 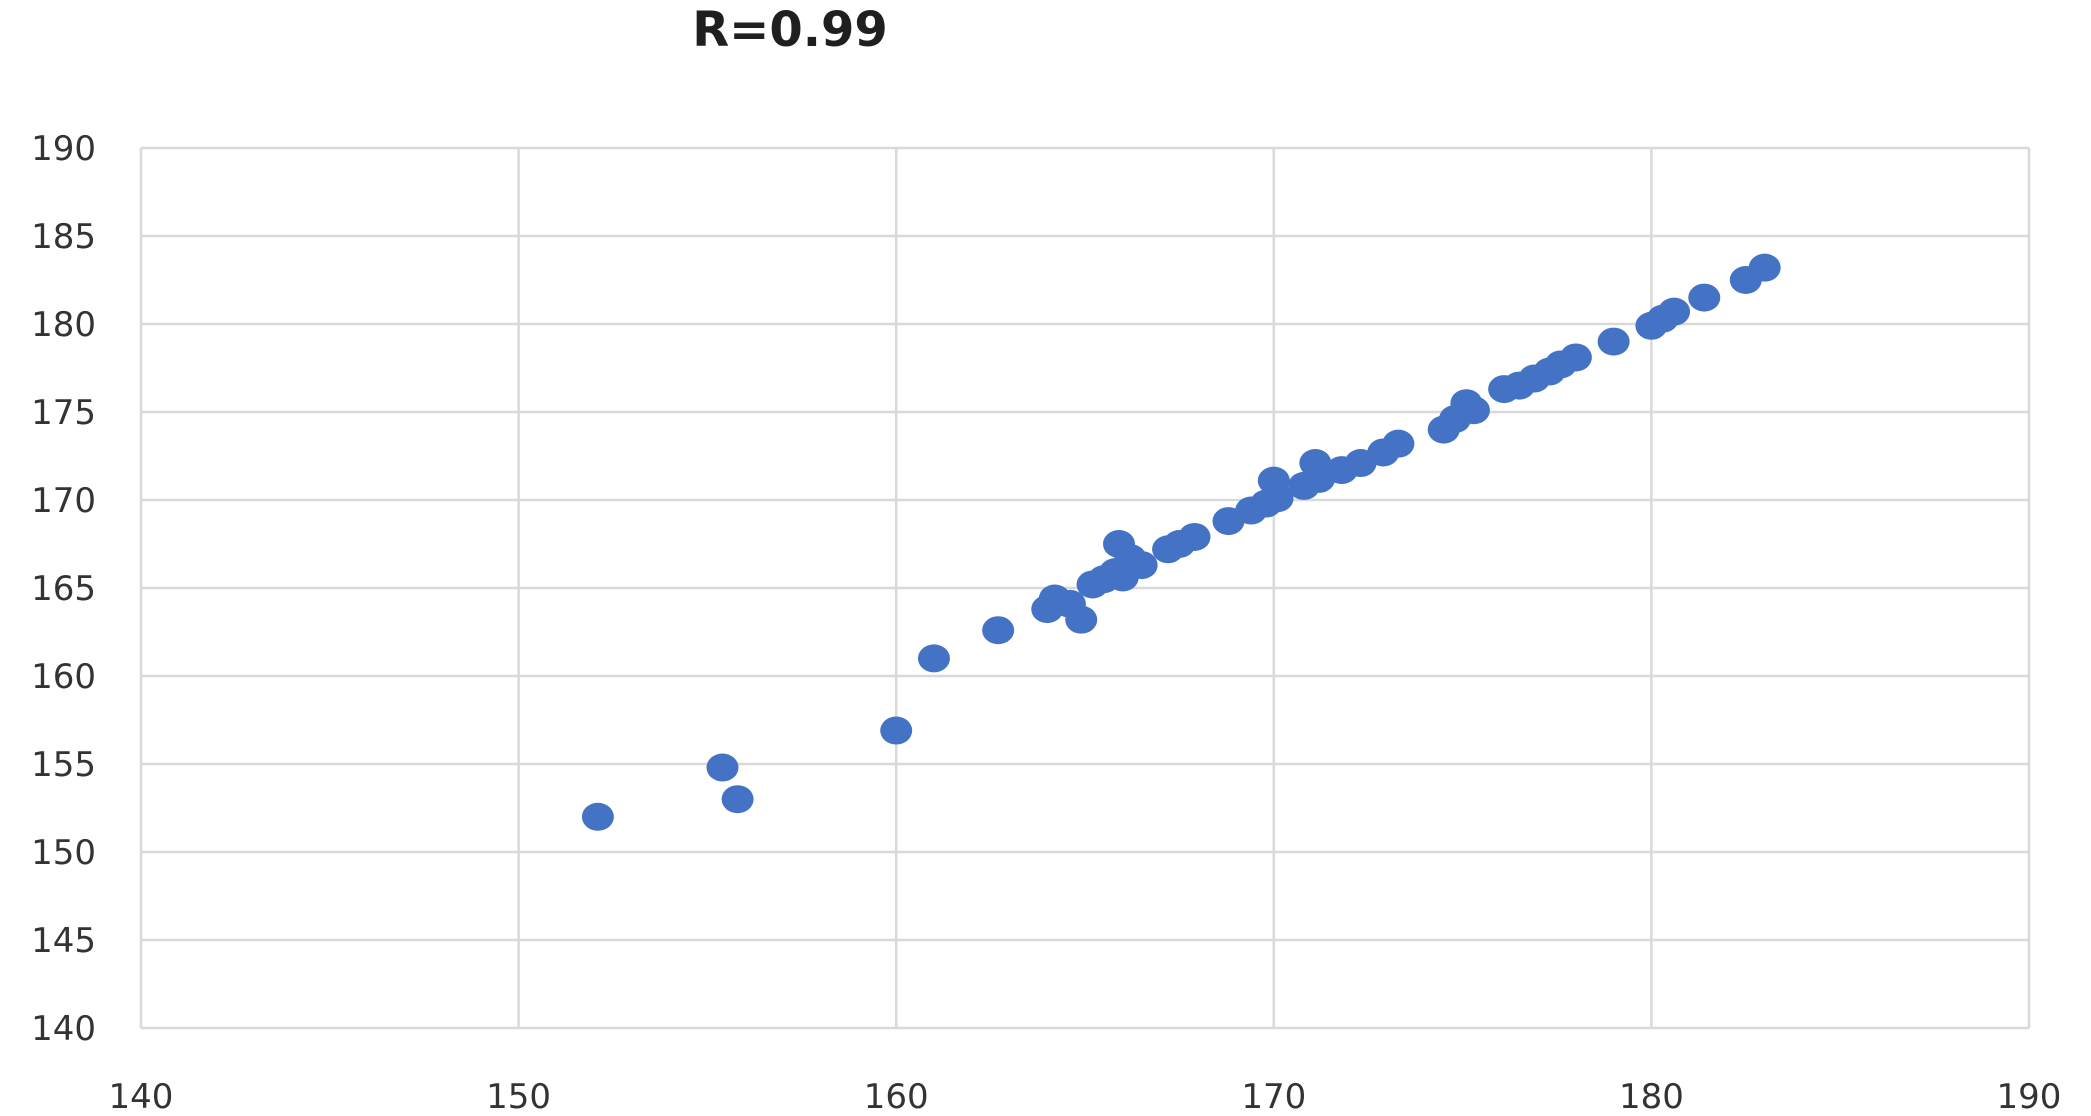 I want to click on y-tick-label: 165, so click(x=63, y=589).